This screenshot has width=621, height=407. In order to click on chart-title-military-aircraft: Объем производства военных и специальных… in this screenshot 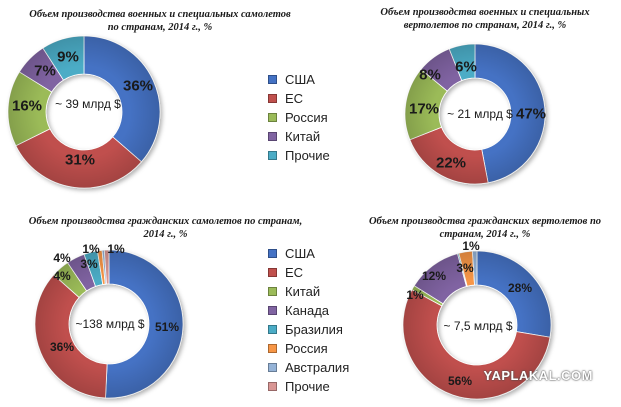, I will do `click(160, 21)`.